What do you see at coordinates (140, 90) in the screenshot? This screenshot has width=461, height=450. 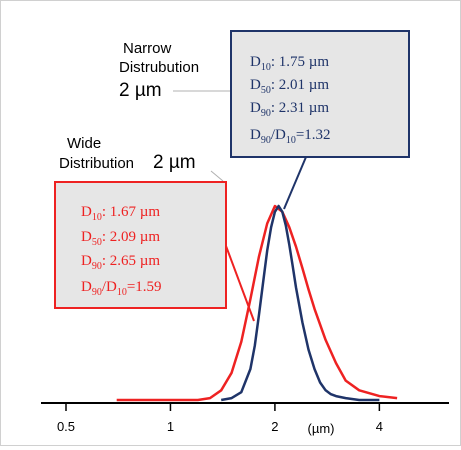 I see `narrow-size-label: 2 µm` at bounding box center [140, 90].